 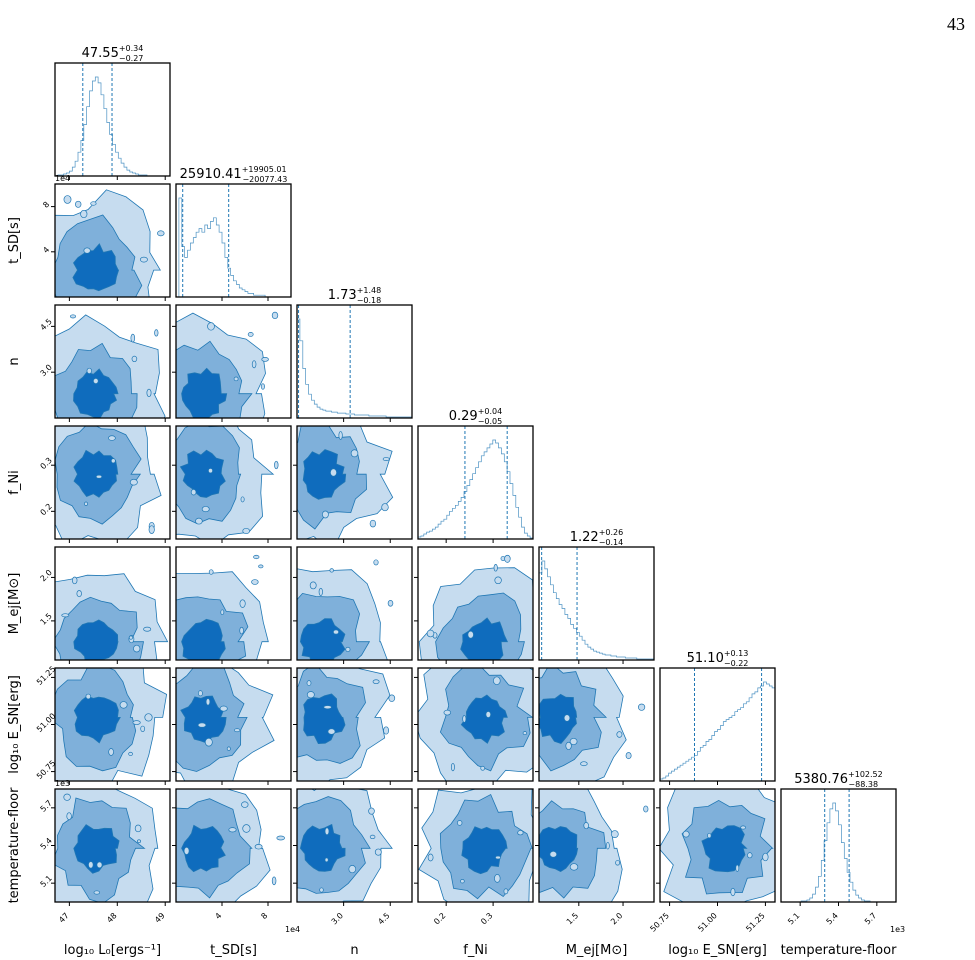 What do you see at coordinates (354, 295) in the screenshot?
I see `title-n: 1.73+1.48 −0.18` at bounding box center [354, 295].